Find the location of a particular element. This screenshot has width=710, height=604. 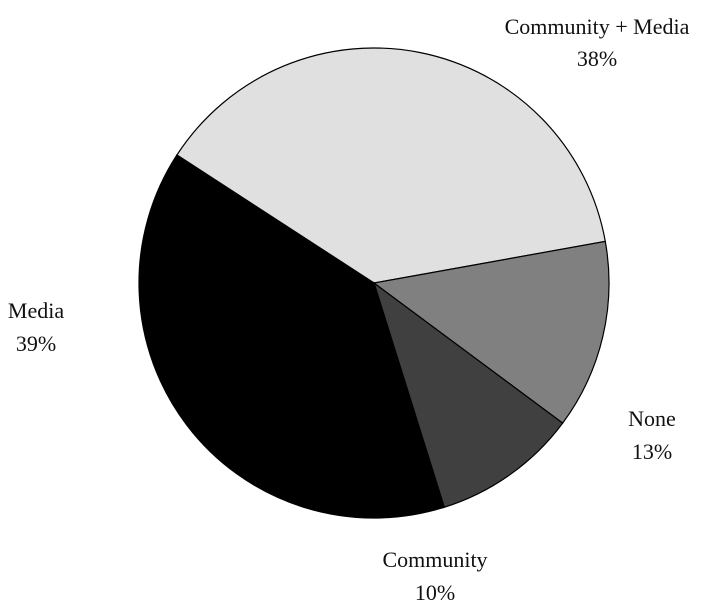

slice-label: None is located at coordinates (652, 418).